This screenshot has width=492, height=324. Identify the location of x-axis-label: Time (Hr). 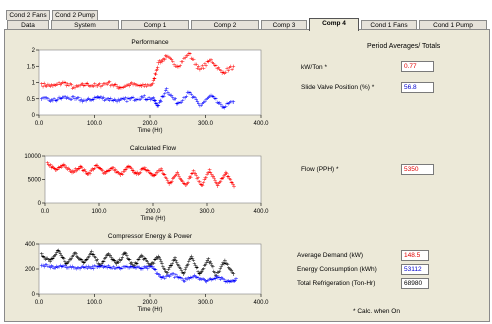
(152, 219).